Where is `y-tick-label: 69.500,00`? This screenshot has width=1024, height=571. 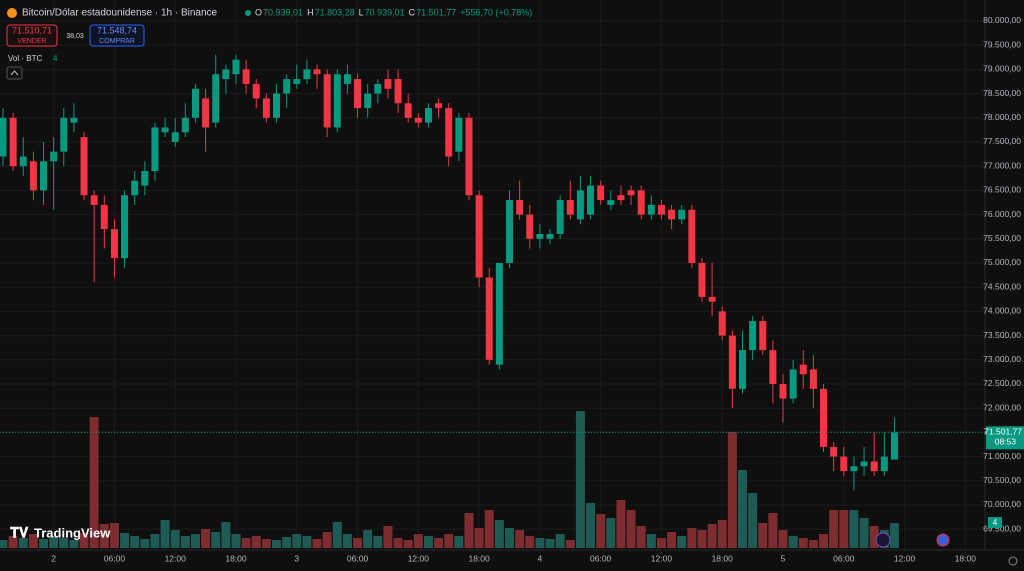
y-tick-label: 69.500,00 is located at coordinates (1002, 528).